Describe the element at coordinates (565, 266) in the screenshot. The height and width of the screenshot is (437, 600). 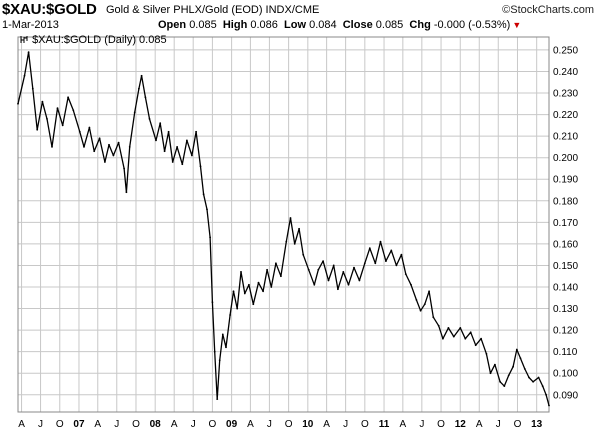
I see `y-tick-label: 0.150` at that location.